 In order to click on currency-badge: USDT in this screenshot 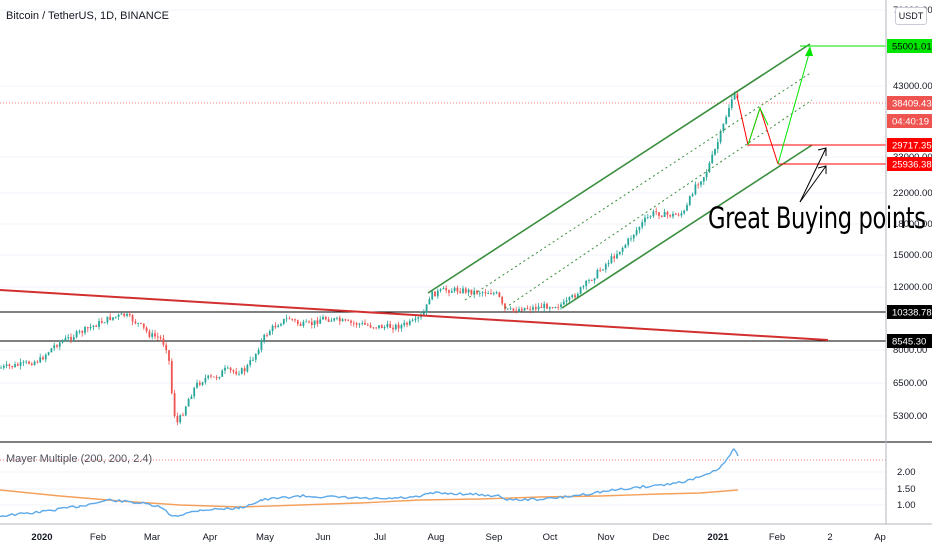, I will do `click(911, 16)`.